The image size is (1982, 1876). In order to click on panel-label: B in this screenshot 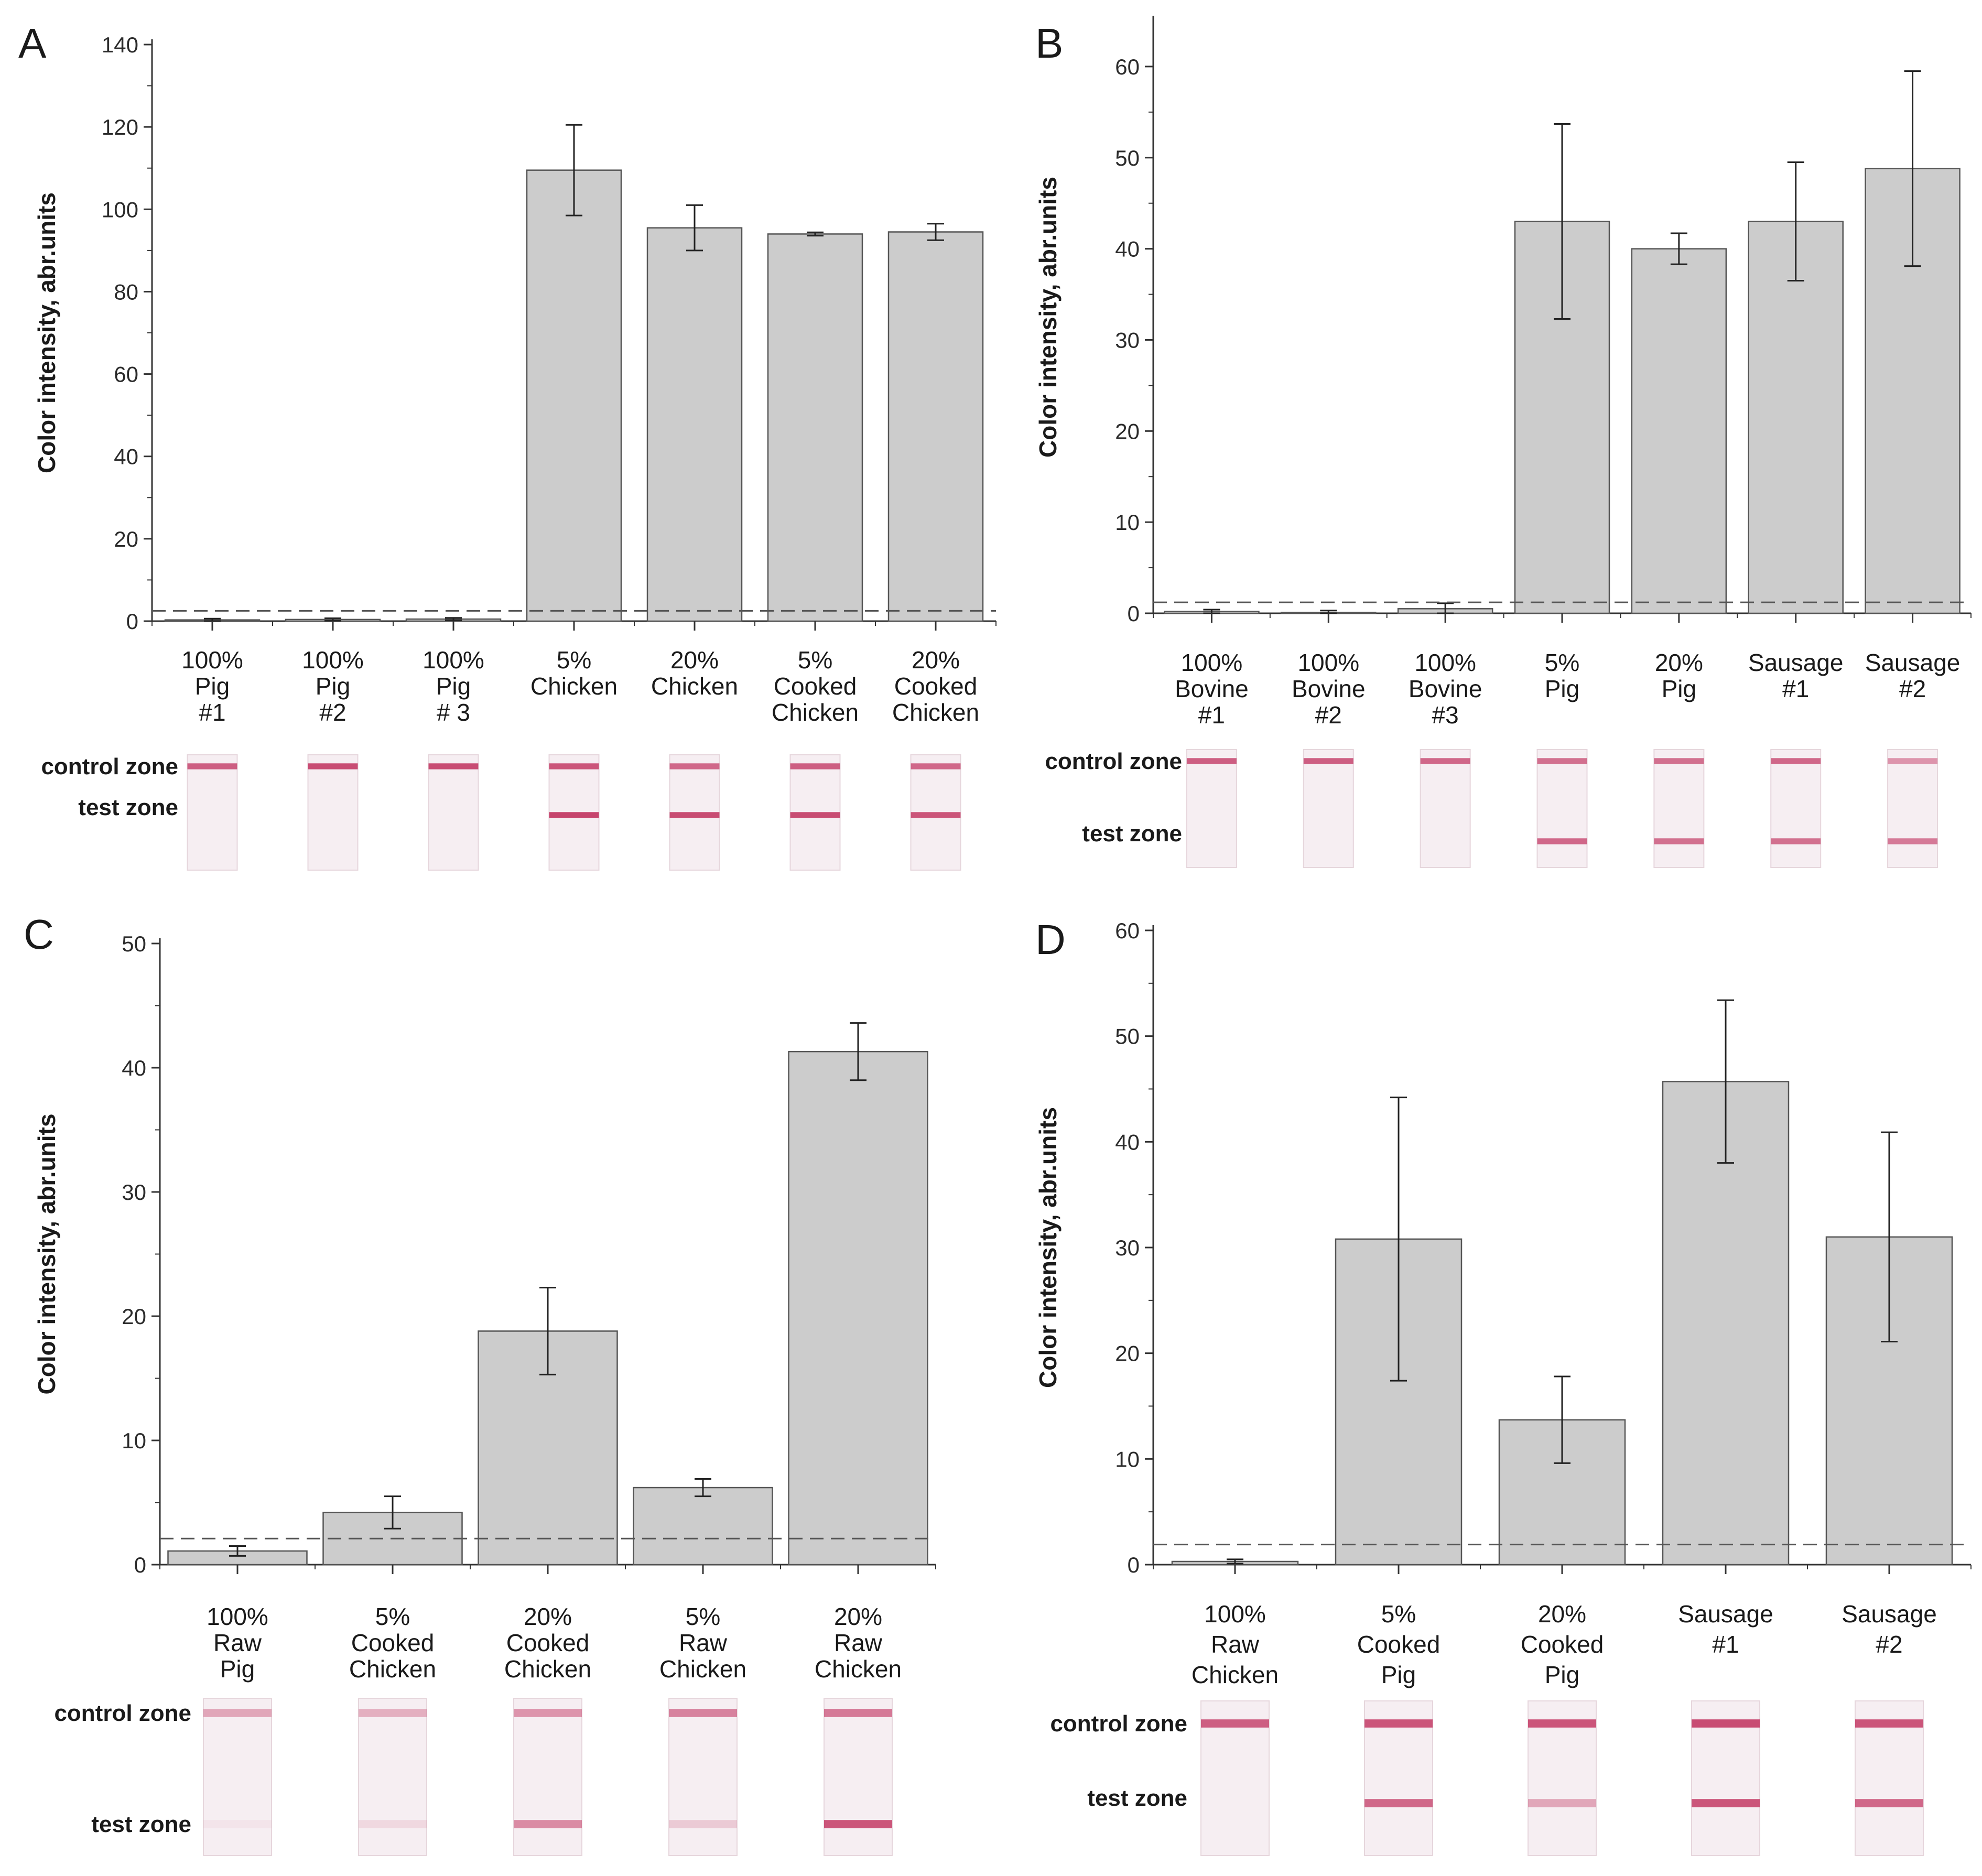, I will do `click(1049, 43)`.